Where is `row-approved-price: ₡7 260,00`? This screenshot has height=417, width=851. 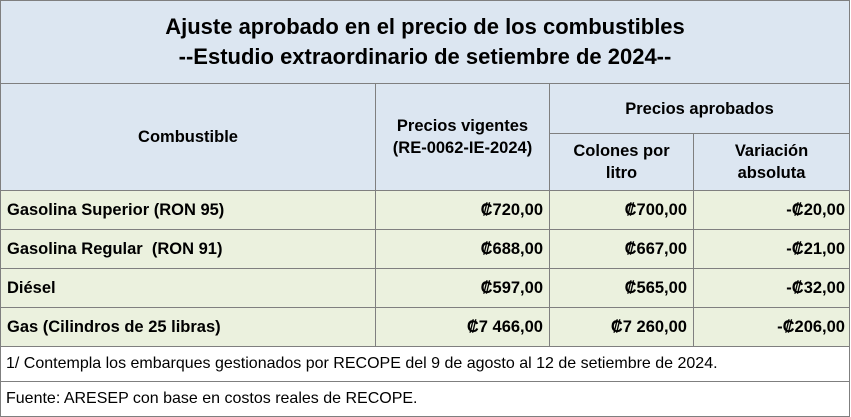
row-approved-price: ₡7 260,00 is located at coordinates (621, 327).